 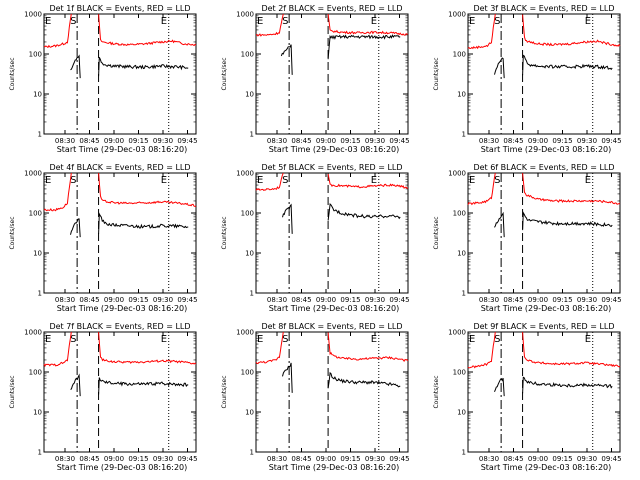 I want to click on panel-title: Det 4f BLACK = Events, RED = LLD, so click(x=119, y=167).